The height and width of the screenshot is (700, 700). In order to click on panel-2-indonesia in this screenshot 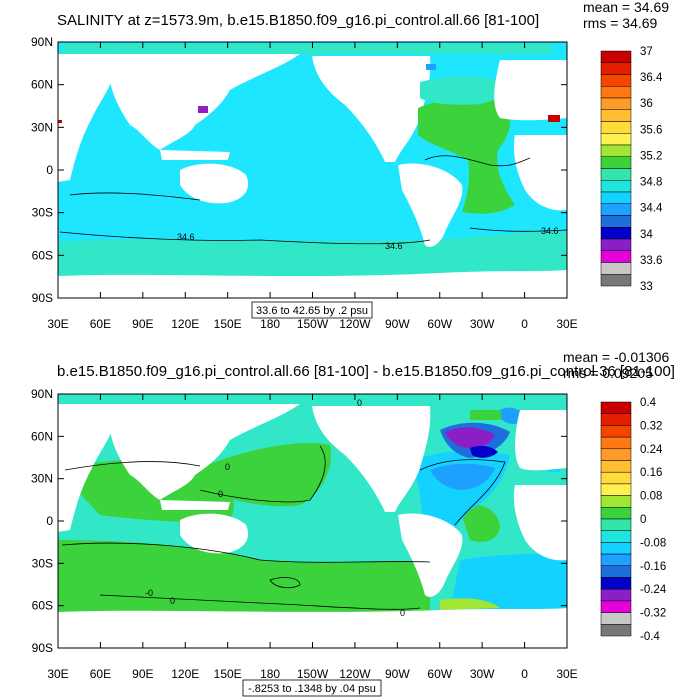, I will do `click(195, 505)`.